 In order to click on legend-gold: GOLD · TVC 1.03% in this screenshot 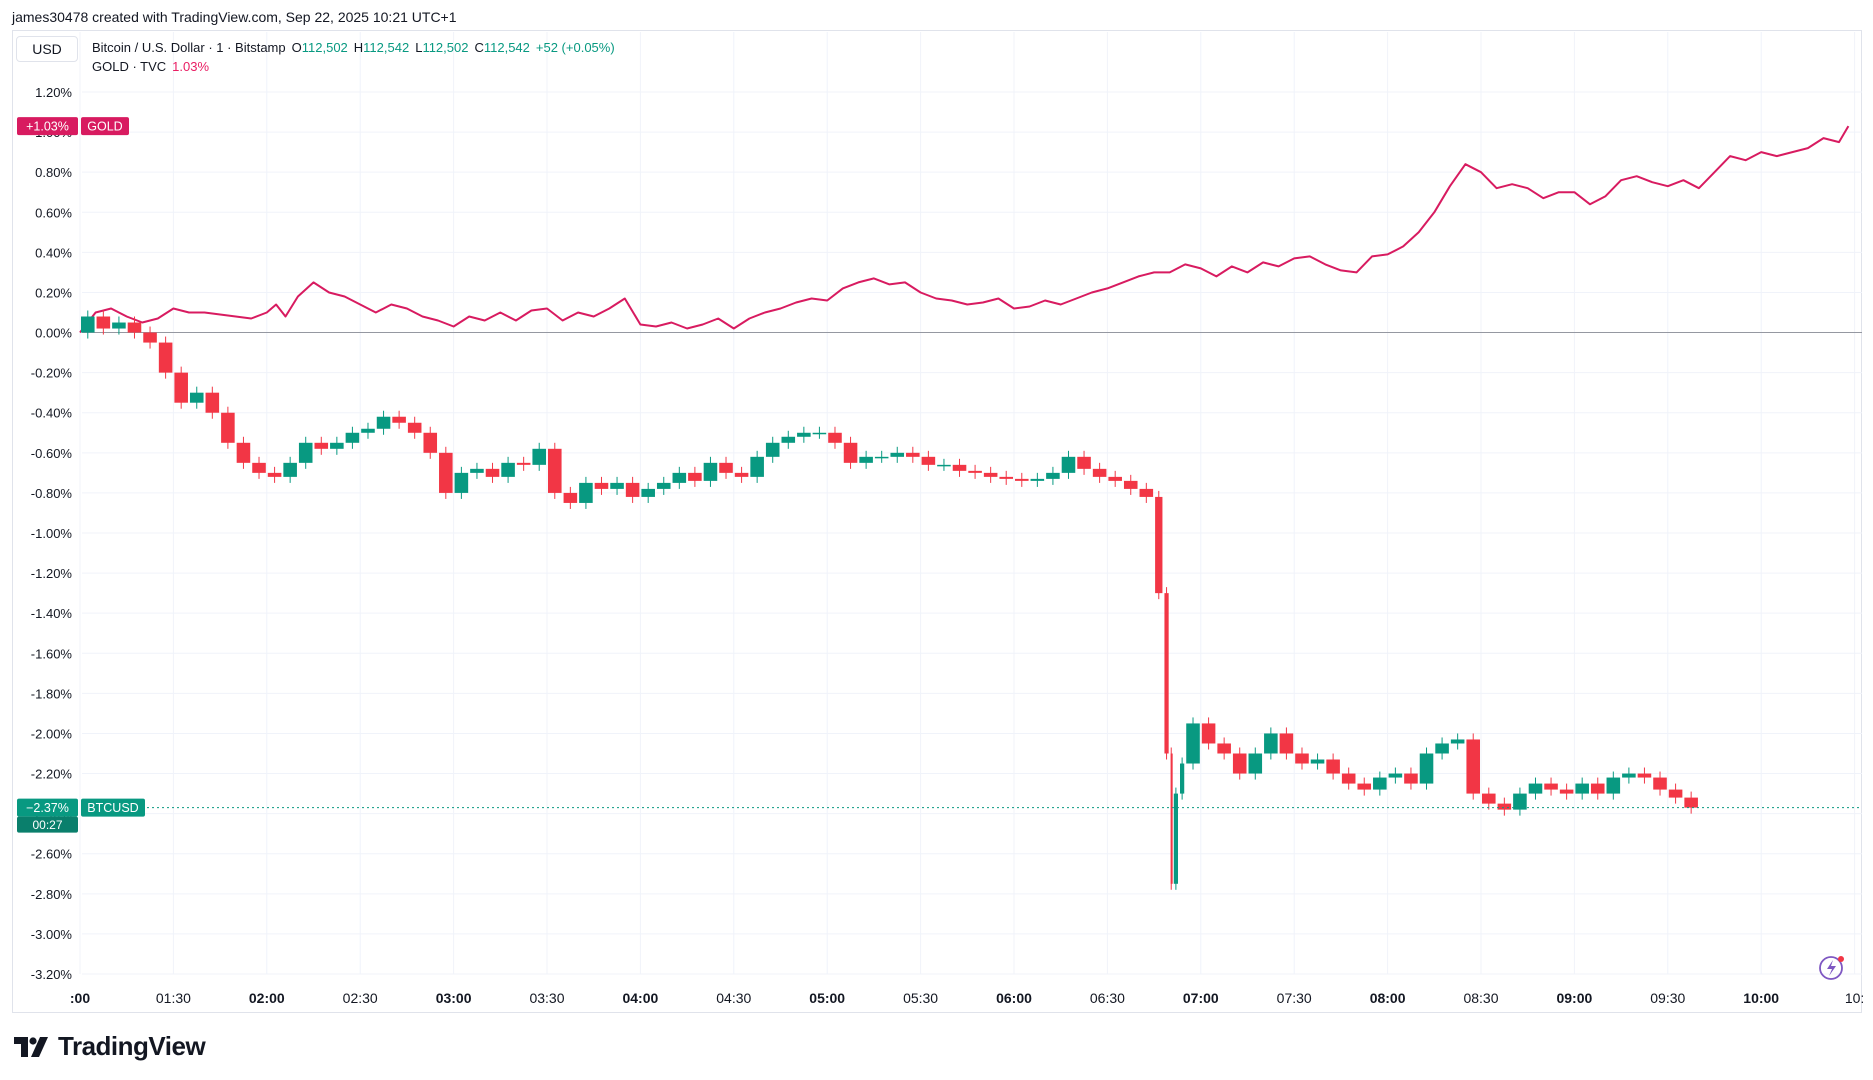, I will do `click(150, 66)`.